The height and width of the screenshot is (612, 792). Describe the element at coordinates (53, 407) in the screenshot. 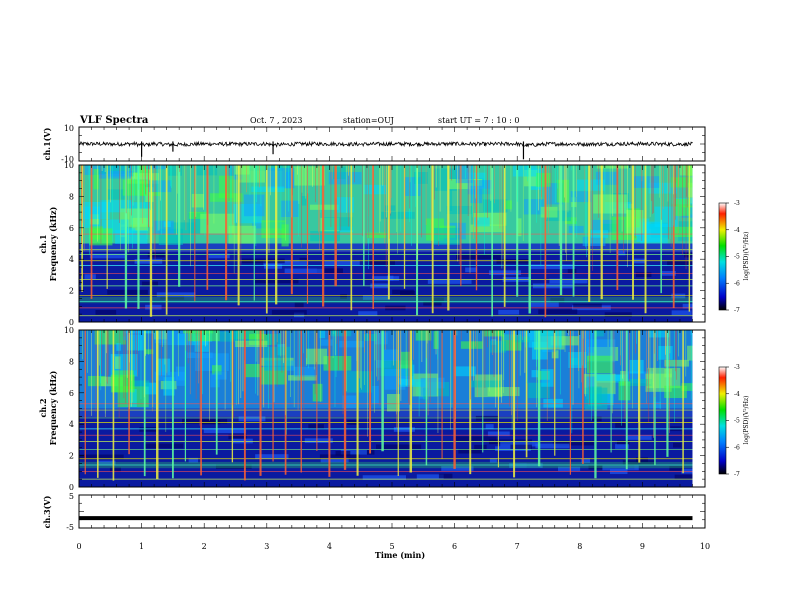

I see `ch2-spec-ylabel: Frequency (kHz)` at that location.